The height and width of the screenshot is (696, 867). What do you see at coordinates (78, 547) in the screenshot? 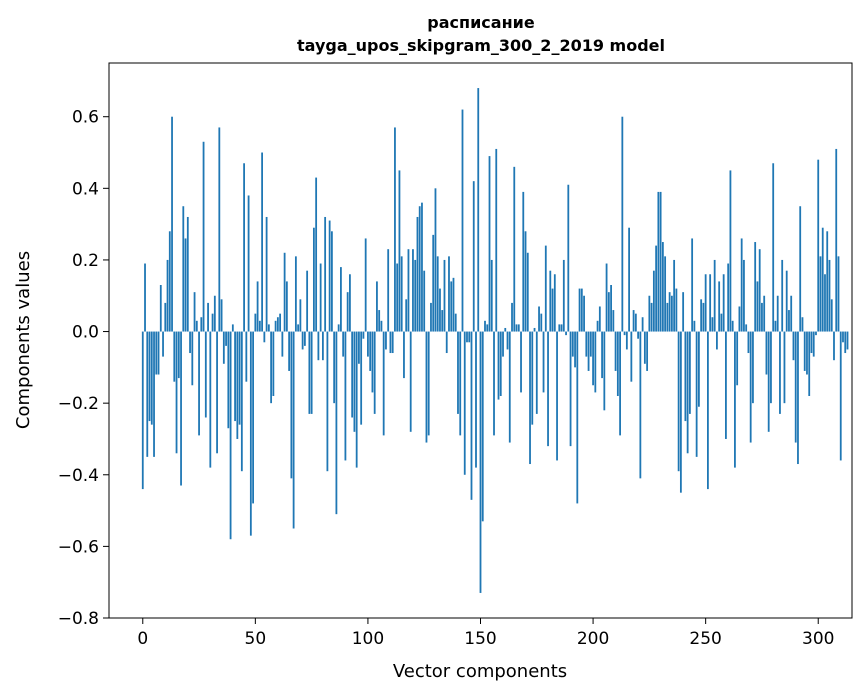
I see `y-tick-label: −0.6` at bounding box center [78, 547].